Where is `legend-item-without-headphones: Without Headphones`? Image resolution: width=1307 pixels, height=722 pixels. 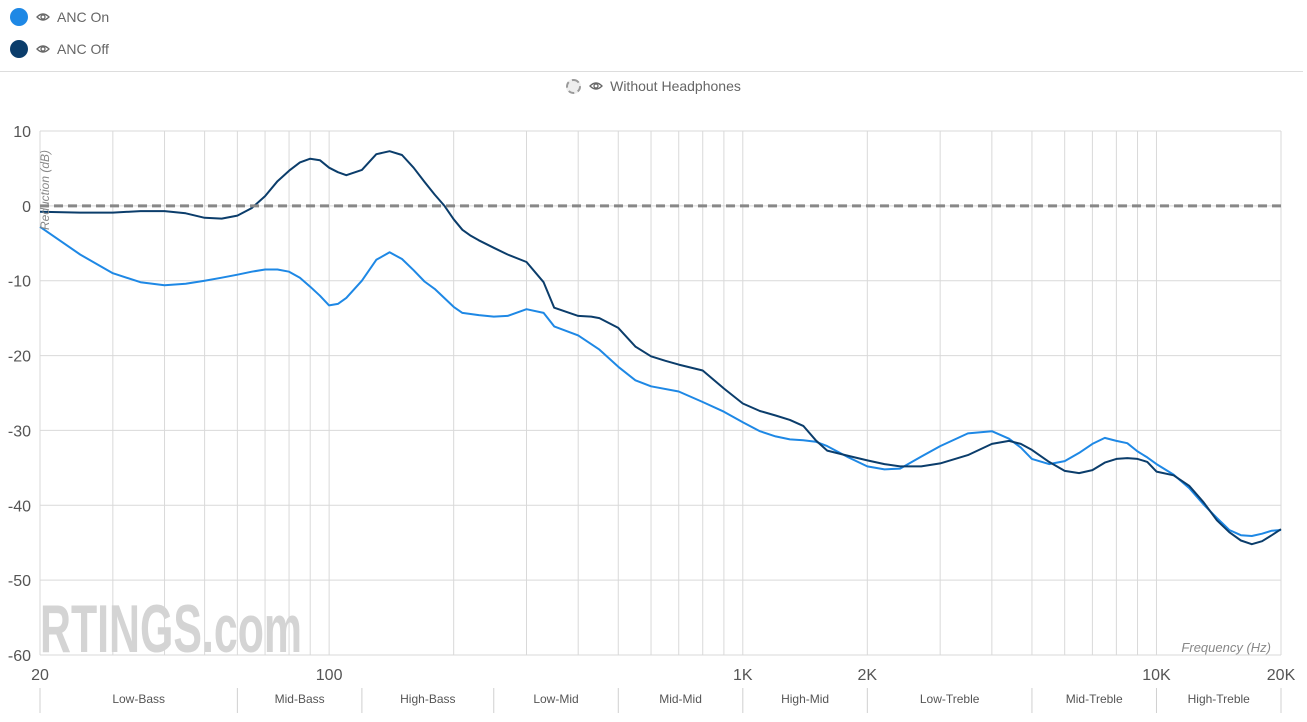 legend-item-without-headphones: Without Headphones is located at coordinates (653, 86).